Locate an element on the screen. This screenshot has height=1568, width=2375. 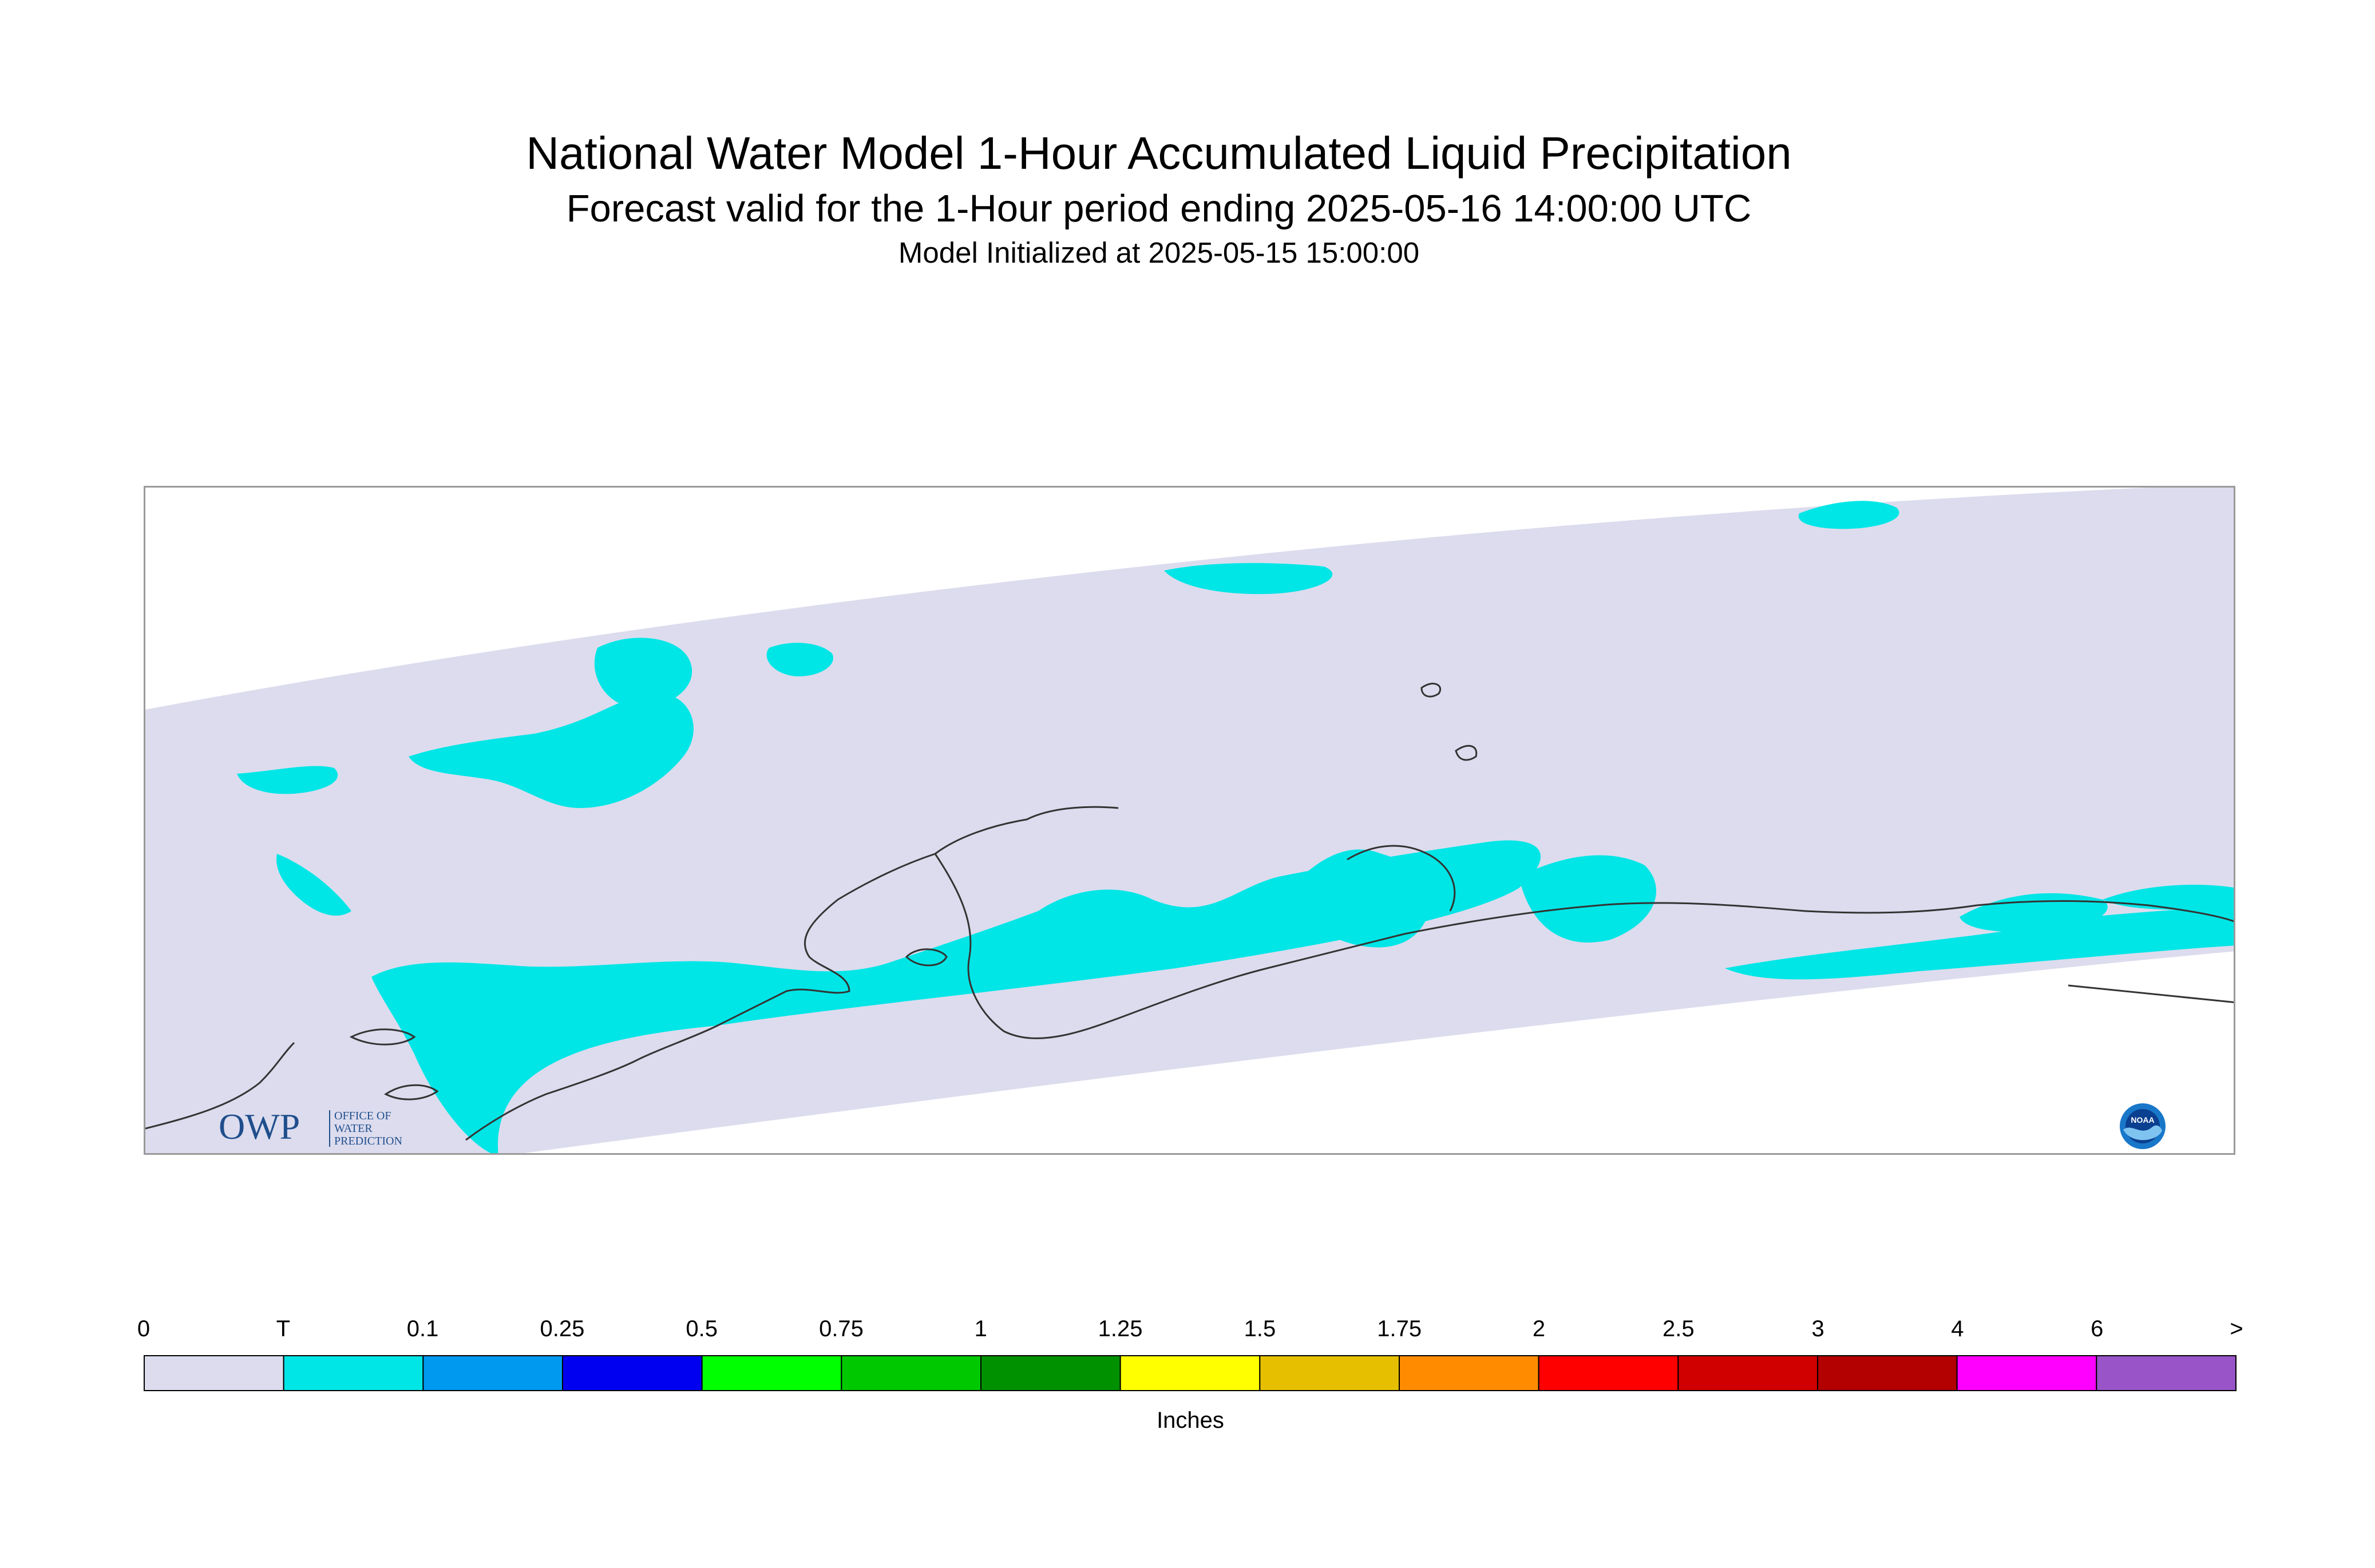
coastline-bristol-bay is located at coordinates (1170, 946).